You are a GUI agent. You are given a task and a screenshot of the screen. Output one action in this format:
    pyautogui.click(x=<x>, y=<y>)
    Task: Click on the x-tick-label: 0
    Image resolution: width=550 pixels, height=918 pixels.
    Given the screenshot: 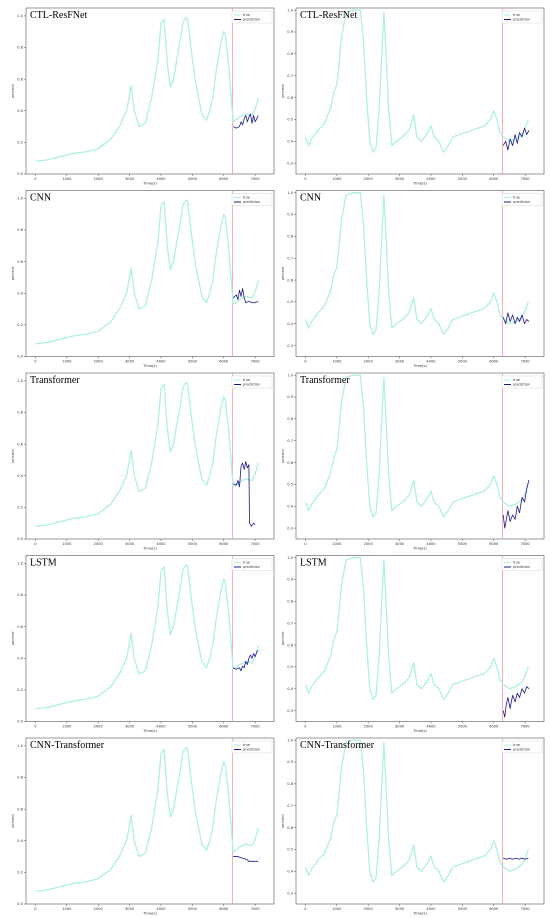 What is the action you would take?
    pyautogui.click(x=305, y=362)
    